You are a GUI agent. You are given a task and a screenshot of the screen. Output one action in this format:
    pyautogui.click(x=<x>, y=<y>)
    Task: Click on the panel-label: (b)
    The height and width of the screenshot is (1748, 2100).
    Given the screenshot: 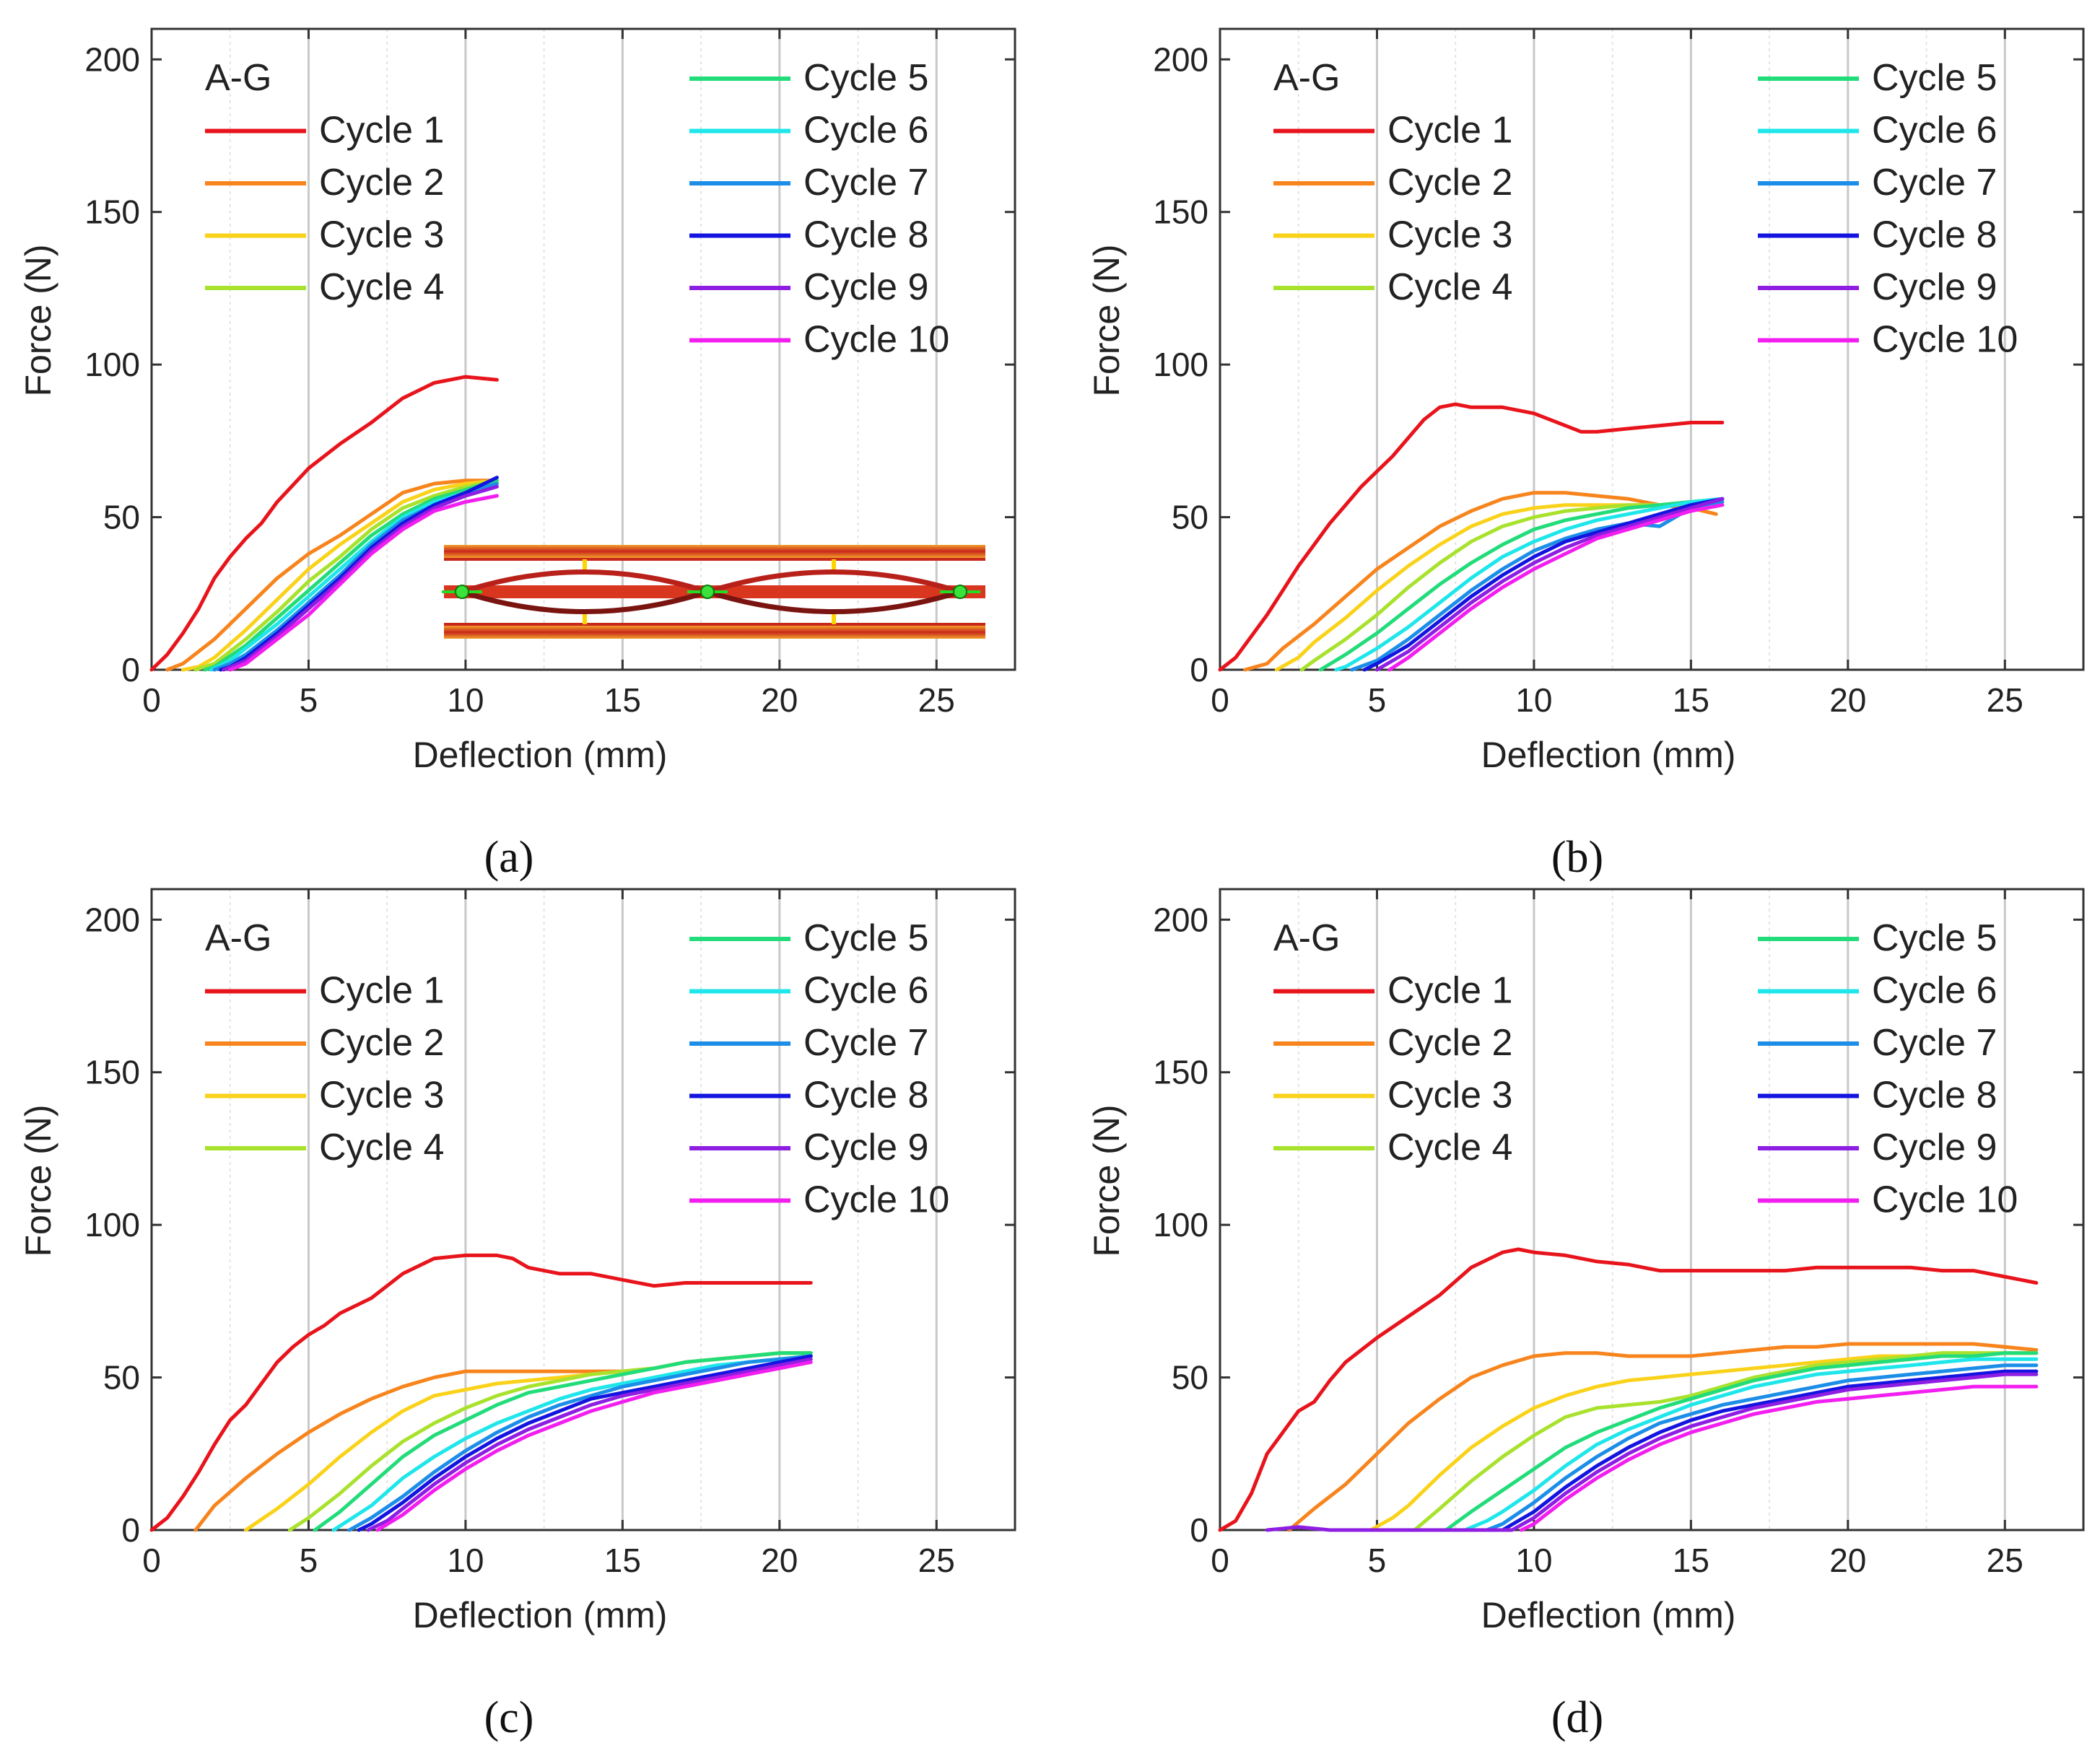 What is the action you would take?
    pyautogui.click(x=1577, y=857)
    